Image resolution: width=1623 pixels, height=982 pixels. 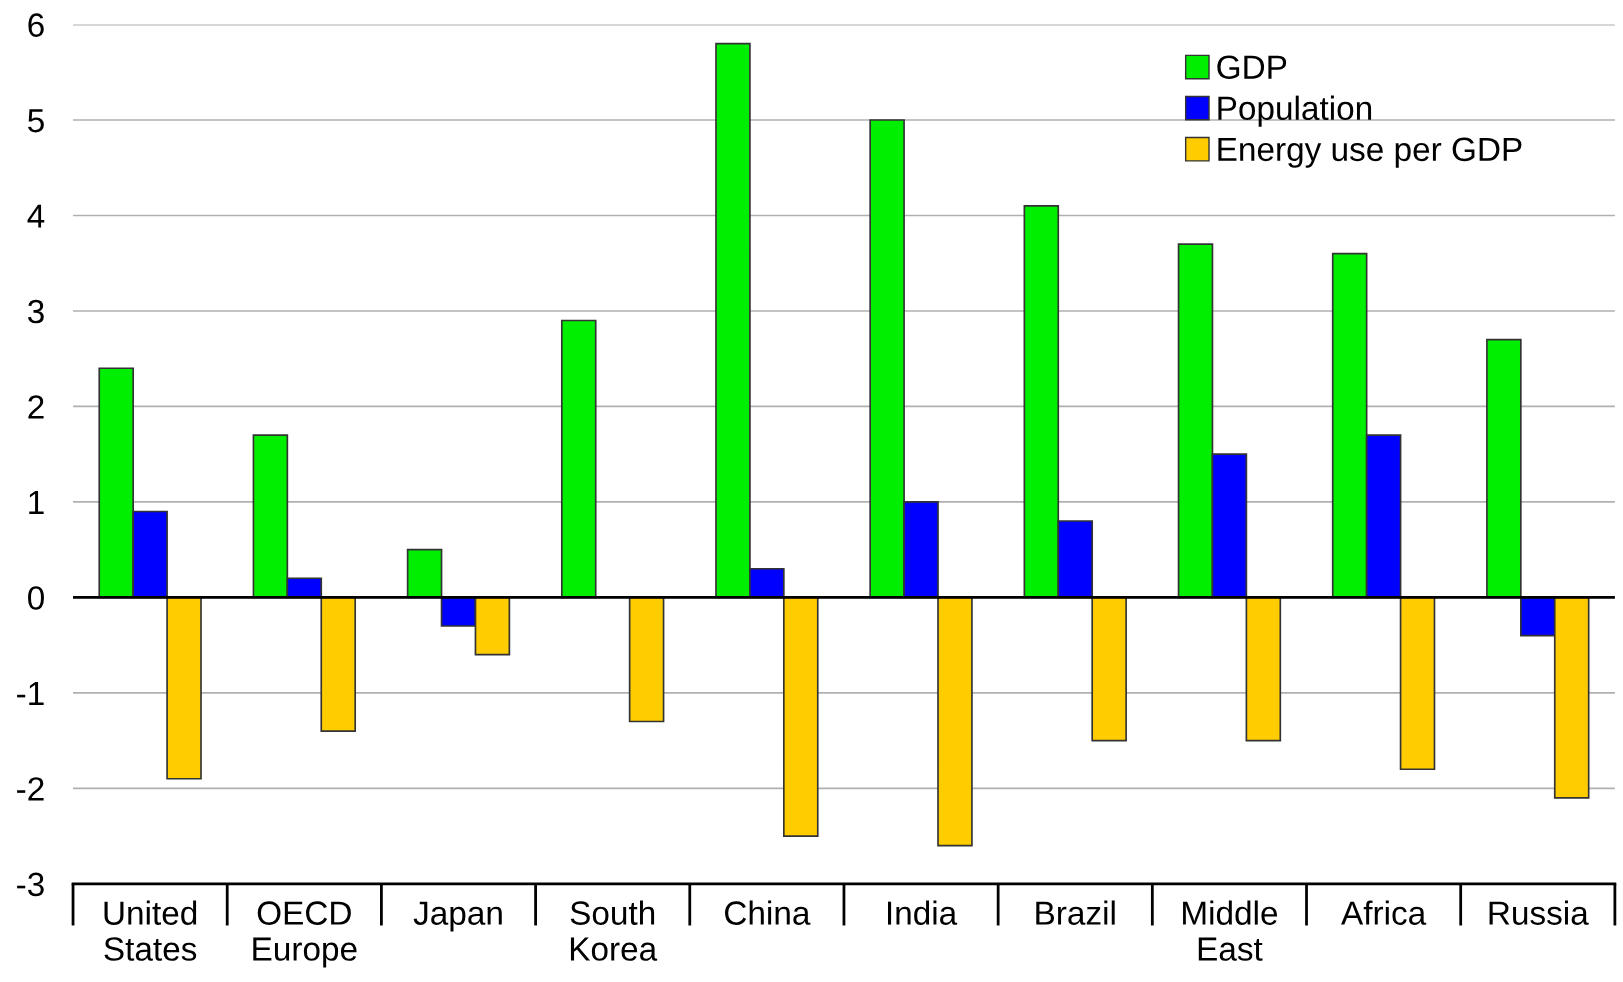 What do you see at coordinates (1252, 67) in the screenshot?
I see `legend-label: GDP` at bounding box center [1252, 67].